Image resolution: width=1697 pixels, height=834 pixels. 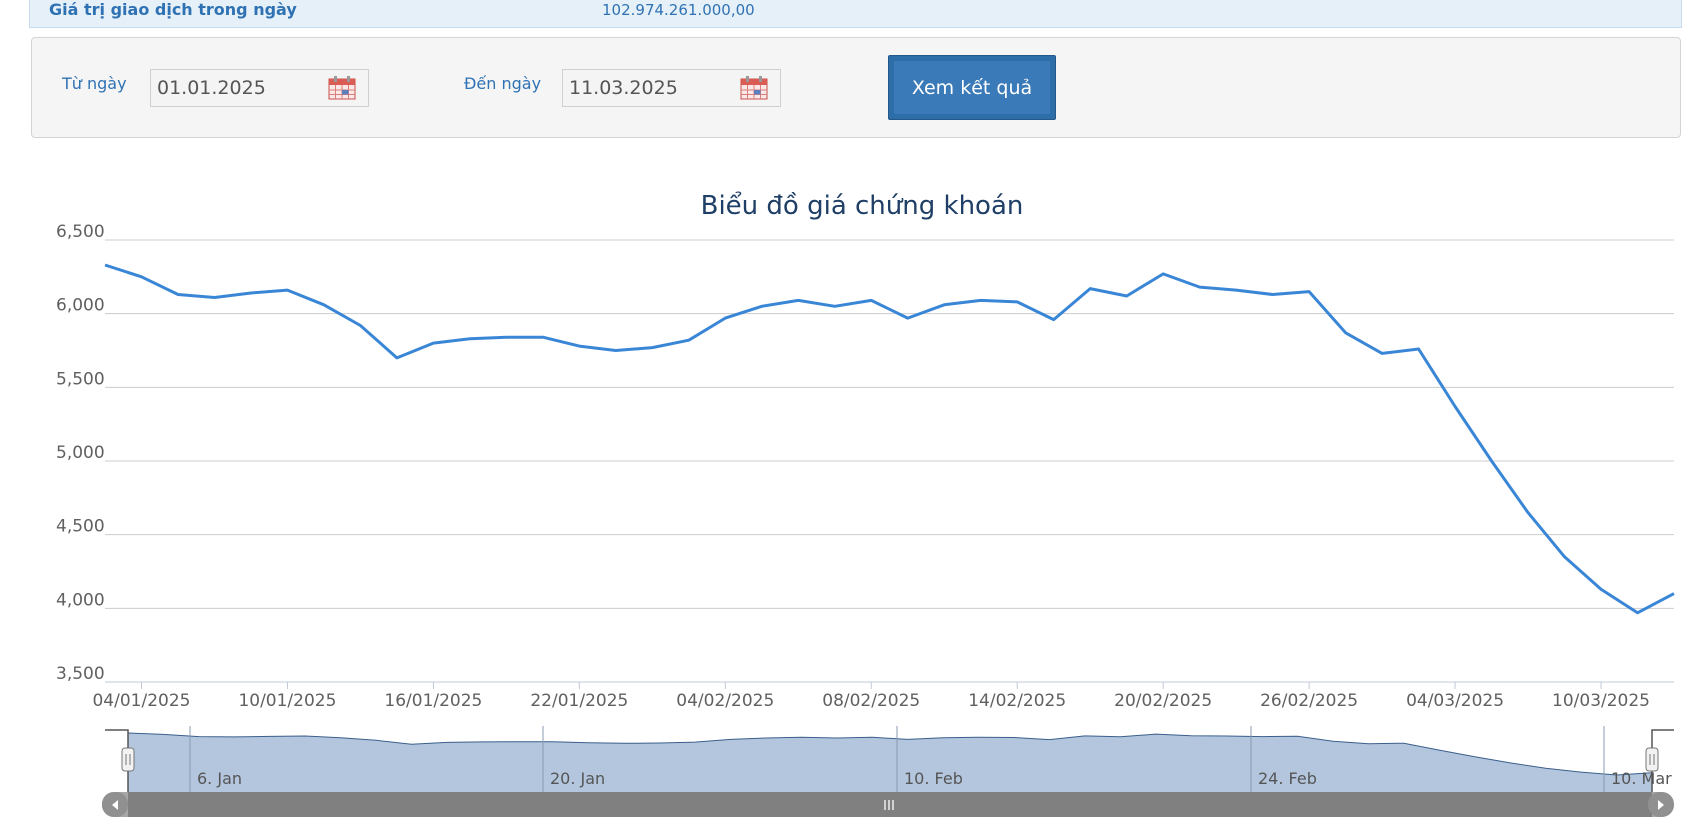 I want to click on scroll-left-button, so click(x=115, y=804).